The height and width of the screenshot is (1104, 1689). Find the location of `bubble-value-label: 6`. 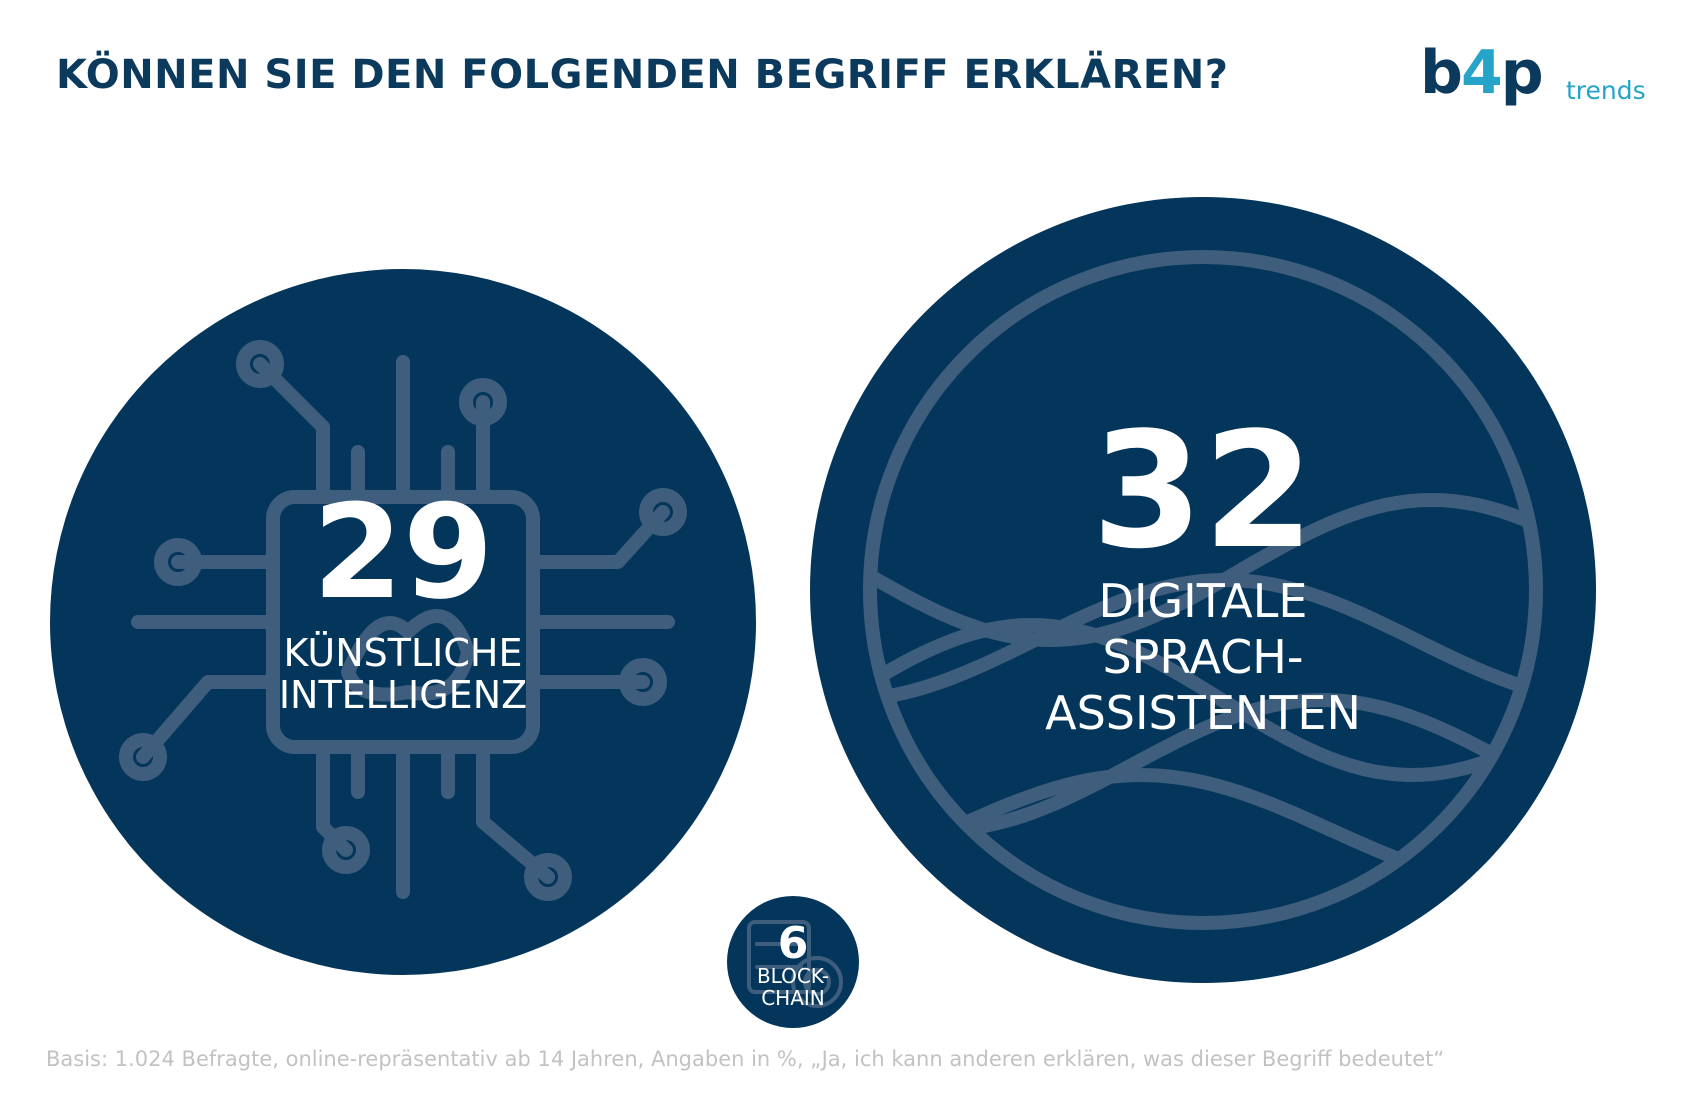

bubble-value-label: 6 is located at coordinates (793, 943).